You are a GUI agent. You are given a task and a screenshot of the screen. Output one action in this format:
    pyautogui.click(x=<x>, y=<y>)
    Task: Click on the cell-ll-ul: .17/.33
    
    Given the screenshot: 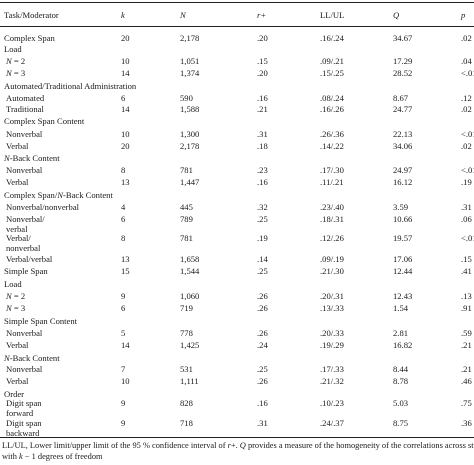 What is the action you would take?
    pyautogui.click(x=332, y=369)
    